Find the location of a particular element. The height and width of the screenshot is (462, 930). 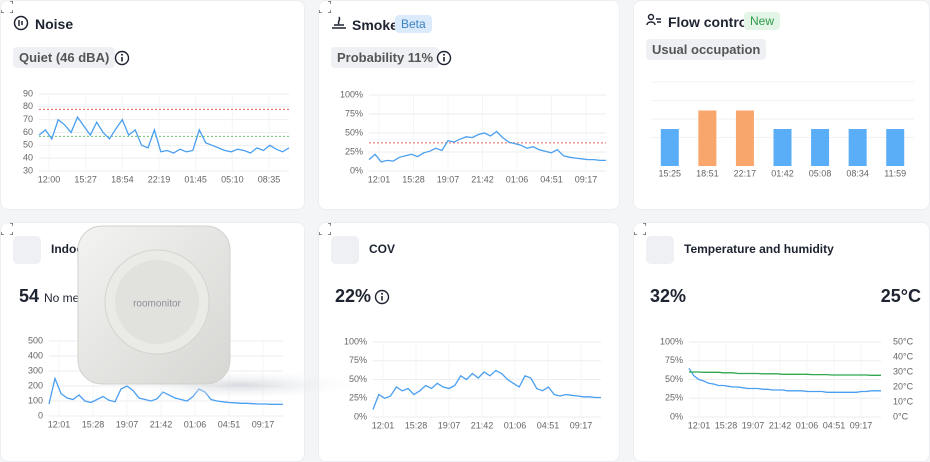

device-label: roomonitor is located at coordinates (157, 304).